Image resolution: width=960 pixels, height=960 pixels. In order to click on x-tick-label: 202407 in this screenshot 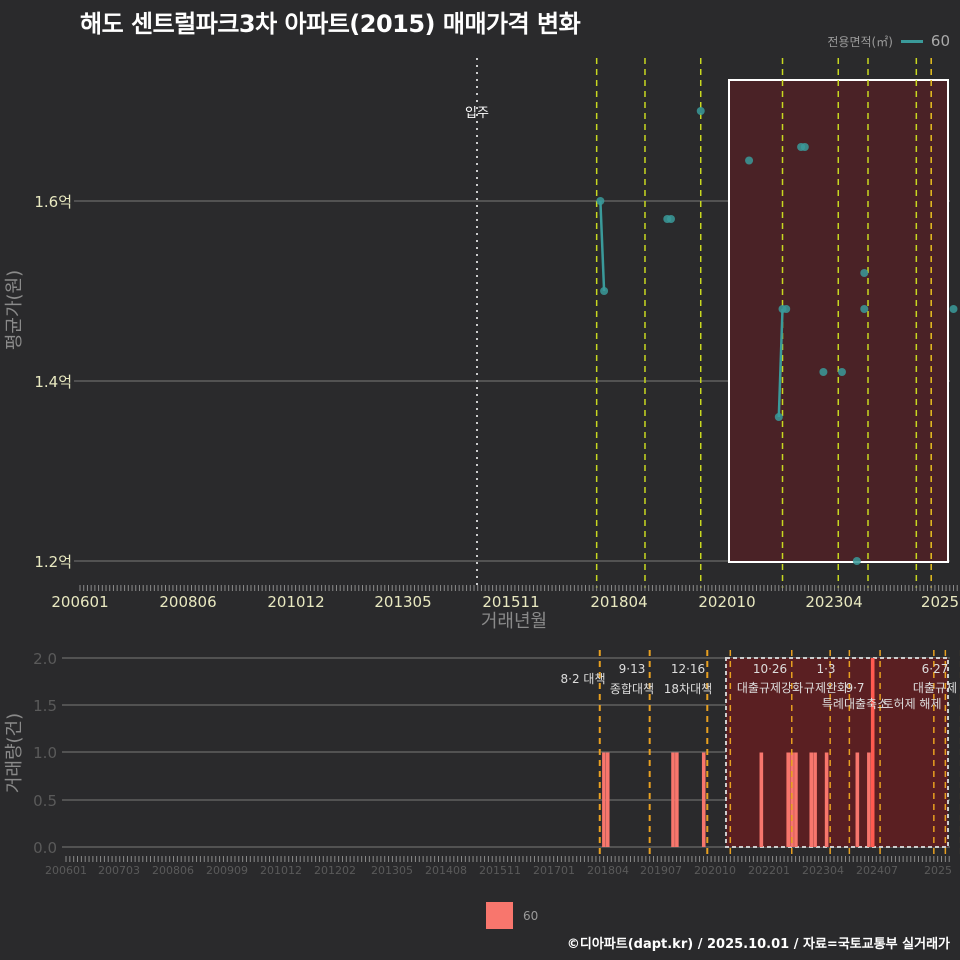, I will do `click(877, 870)`.